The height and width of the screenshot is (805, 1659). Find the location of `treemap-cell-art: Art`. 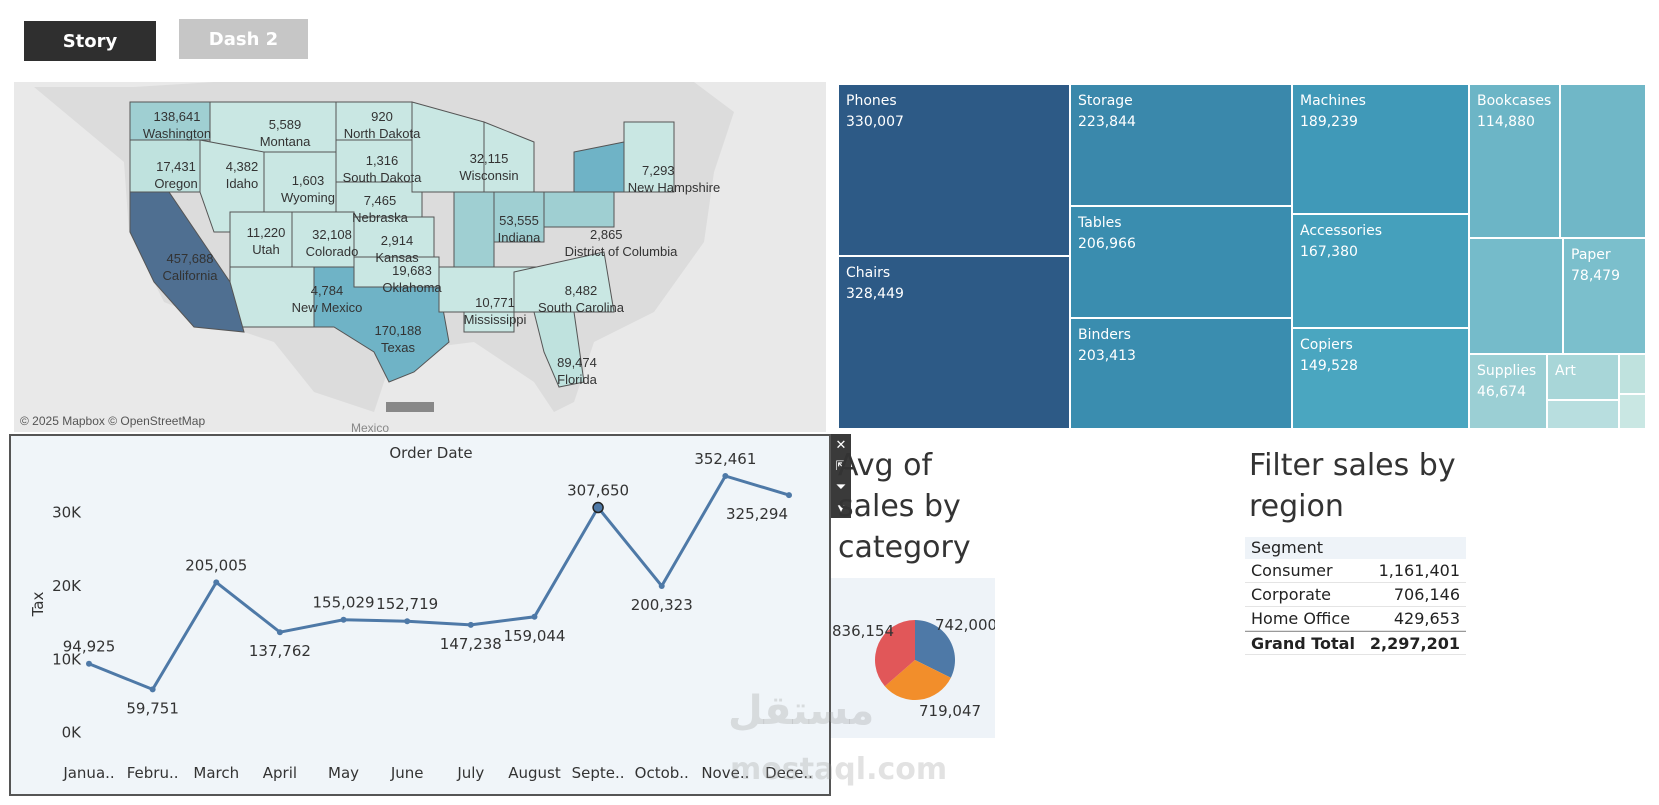

treemap-cell-art: Art is located at coordinates (1583, 377).